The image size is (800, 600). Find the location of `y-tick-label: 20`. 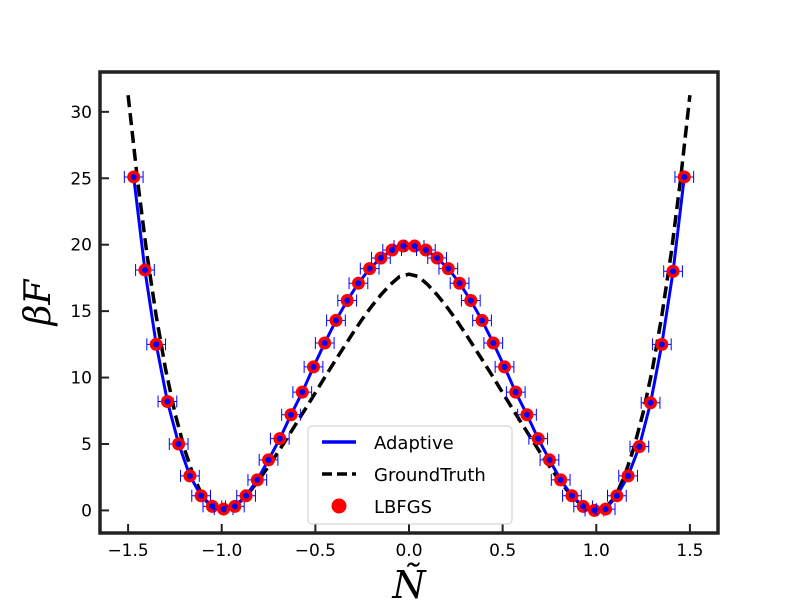

y-tick-label: 20 is located at coordinates (81, 246).